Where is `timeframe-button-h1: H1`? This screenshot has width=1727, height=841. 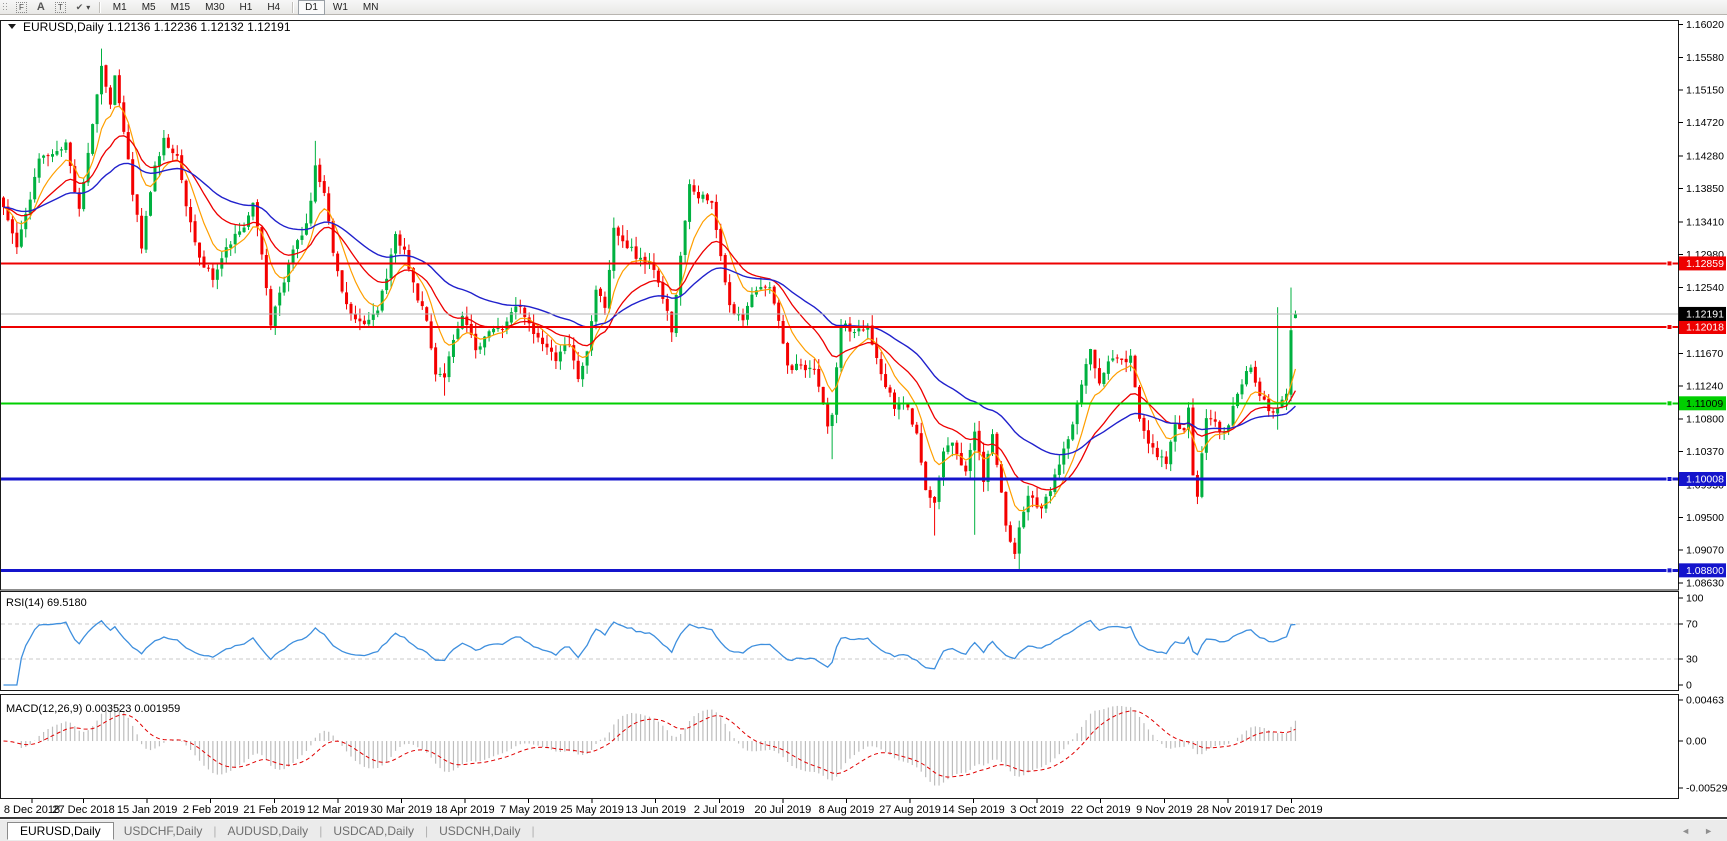 timeframe-button-h1: H1 is located at coordinates (246, 7).